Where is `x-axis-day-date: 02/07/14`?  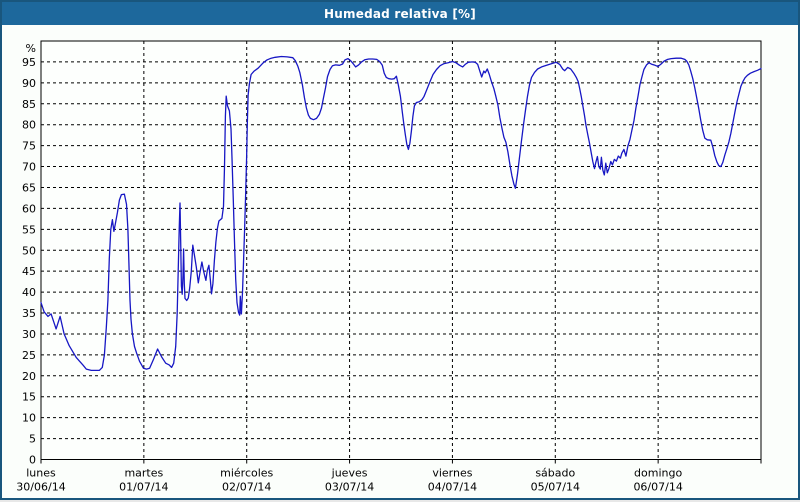 x-axis-day-date: 02/07/14 is located at coordinates (246, 487).